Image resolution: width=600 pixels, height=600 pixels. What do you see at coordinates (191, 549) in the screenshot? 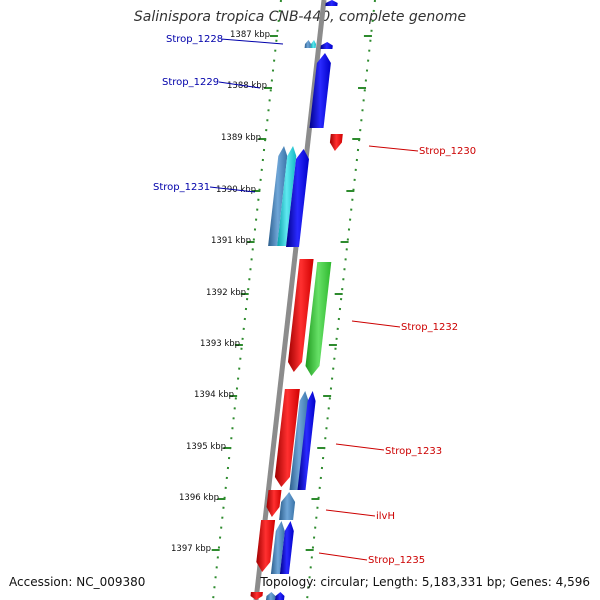
I see `kbp-label: 1397 kbp` at bounding box center [191, 549].